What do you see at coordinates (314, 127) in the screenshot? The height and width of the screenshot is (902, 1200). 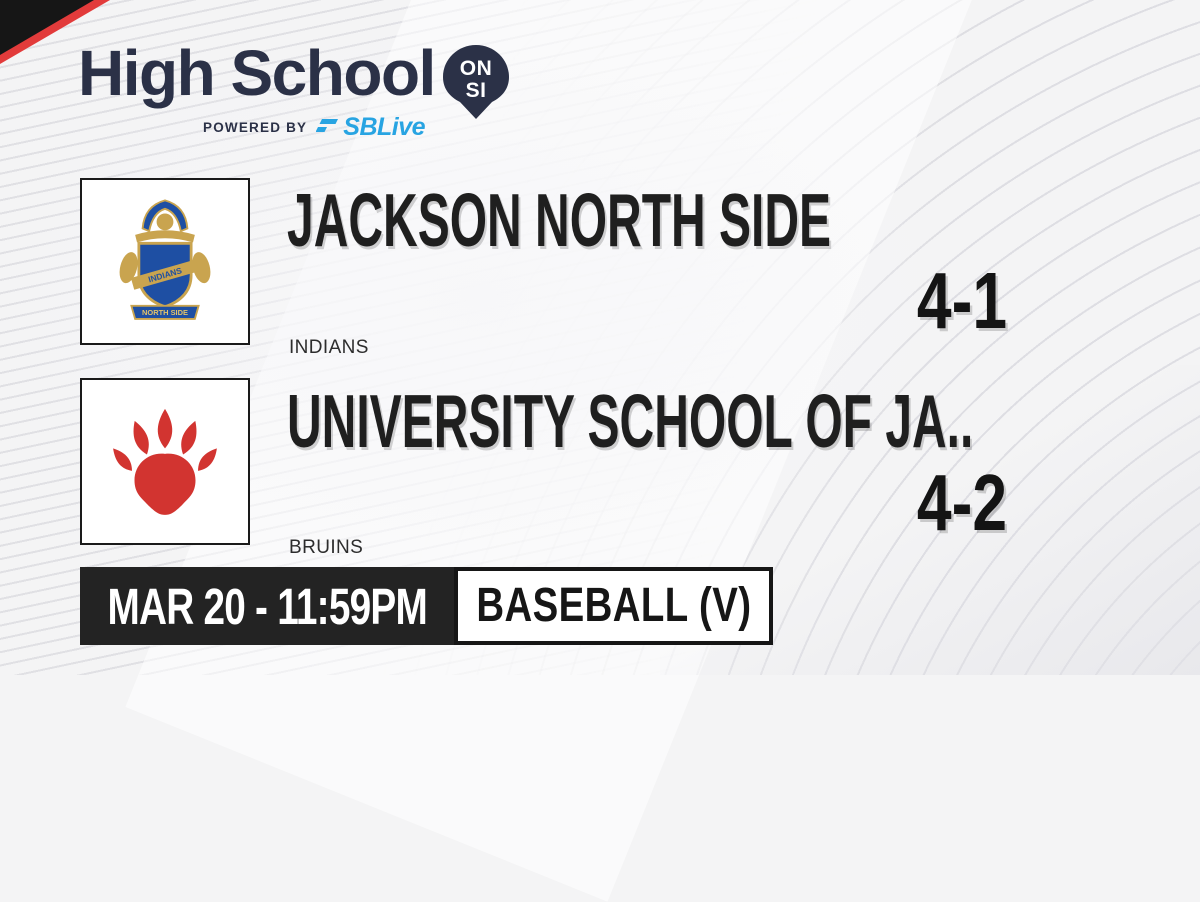 I see `powered-by-row: POWERED BY SBLive` at bounding box center [314, 127].